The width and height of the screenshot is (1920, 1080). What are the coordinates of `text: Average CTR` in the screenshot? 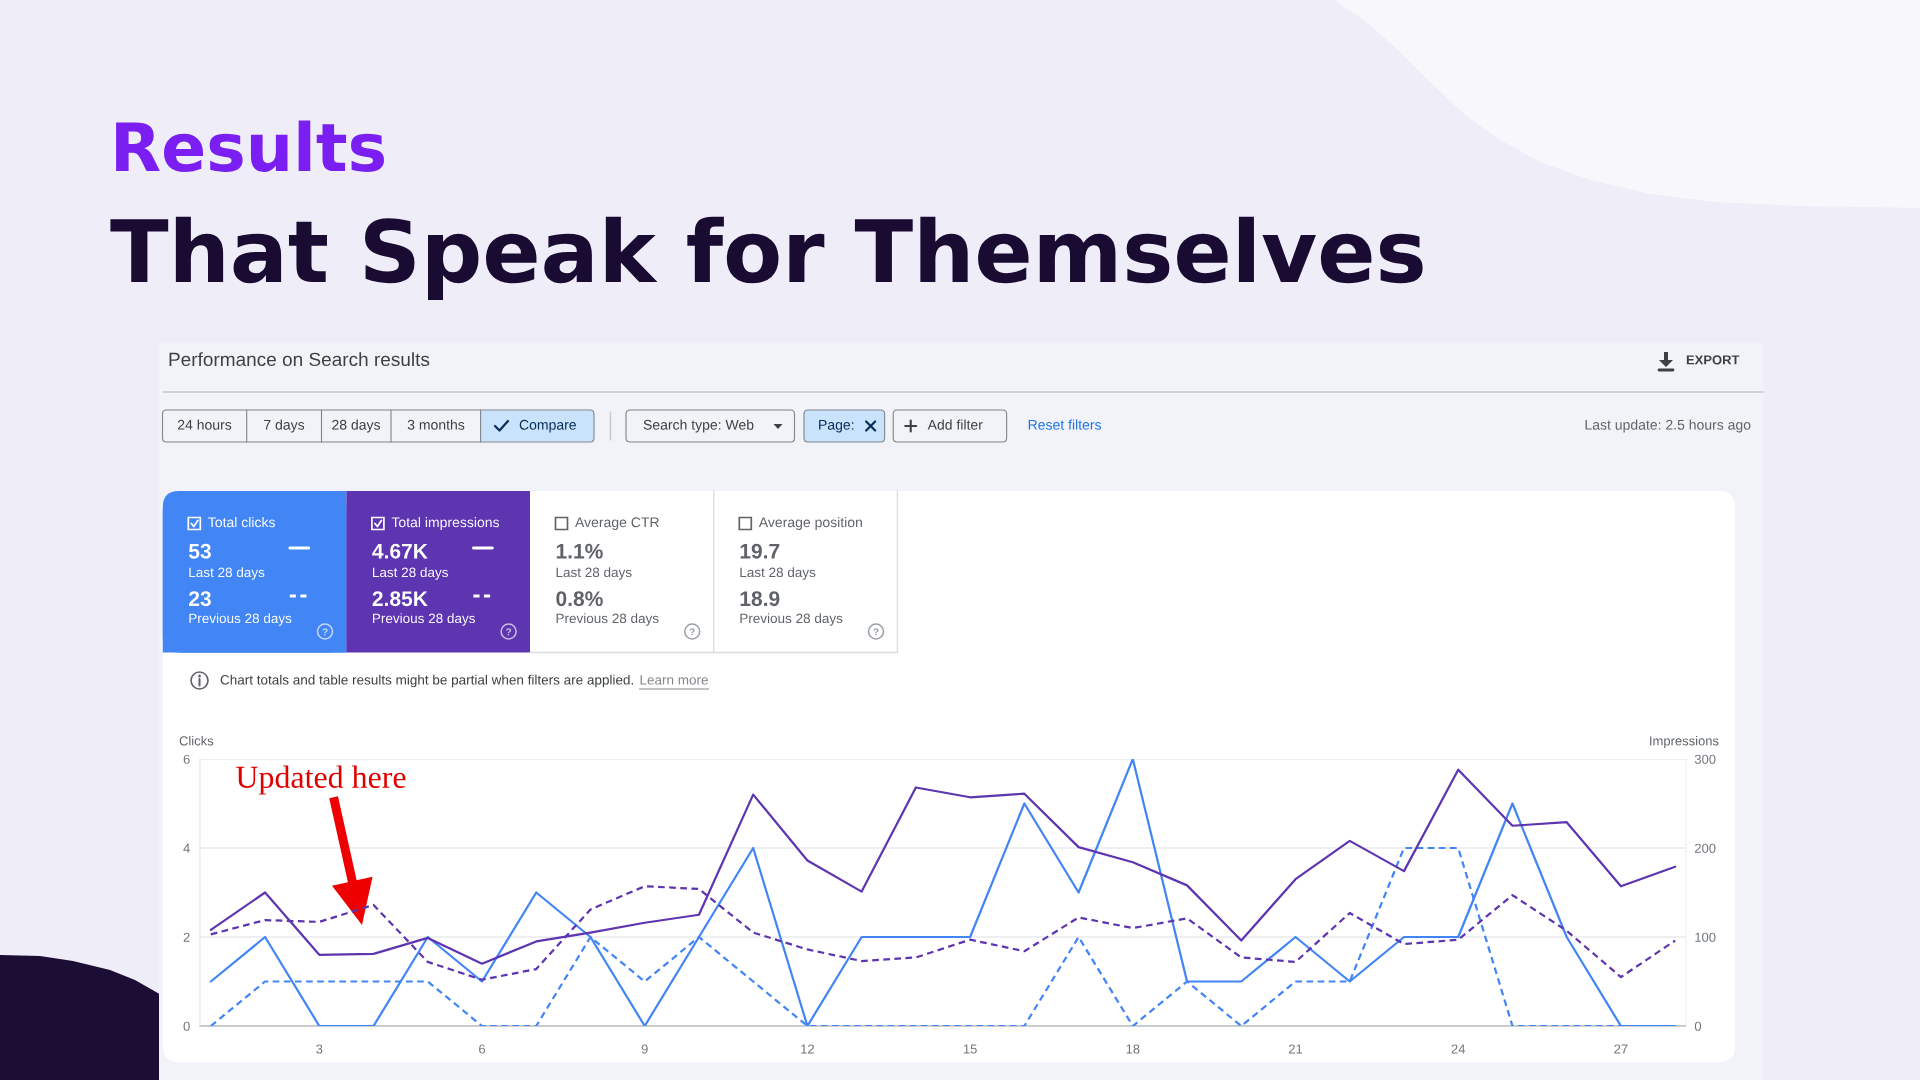 It's located at (617, 524).